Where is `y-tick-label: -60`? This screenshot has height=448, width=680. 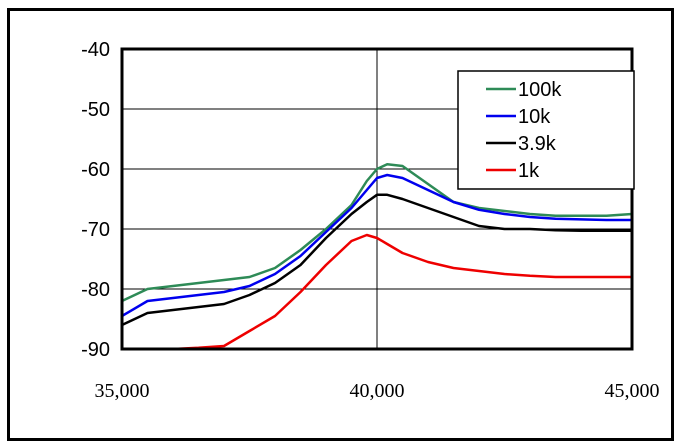
y-tick-label: -60 is located at coordinates (95, 170).